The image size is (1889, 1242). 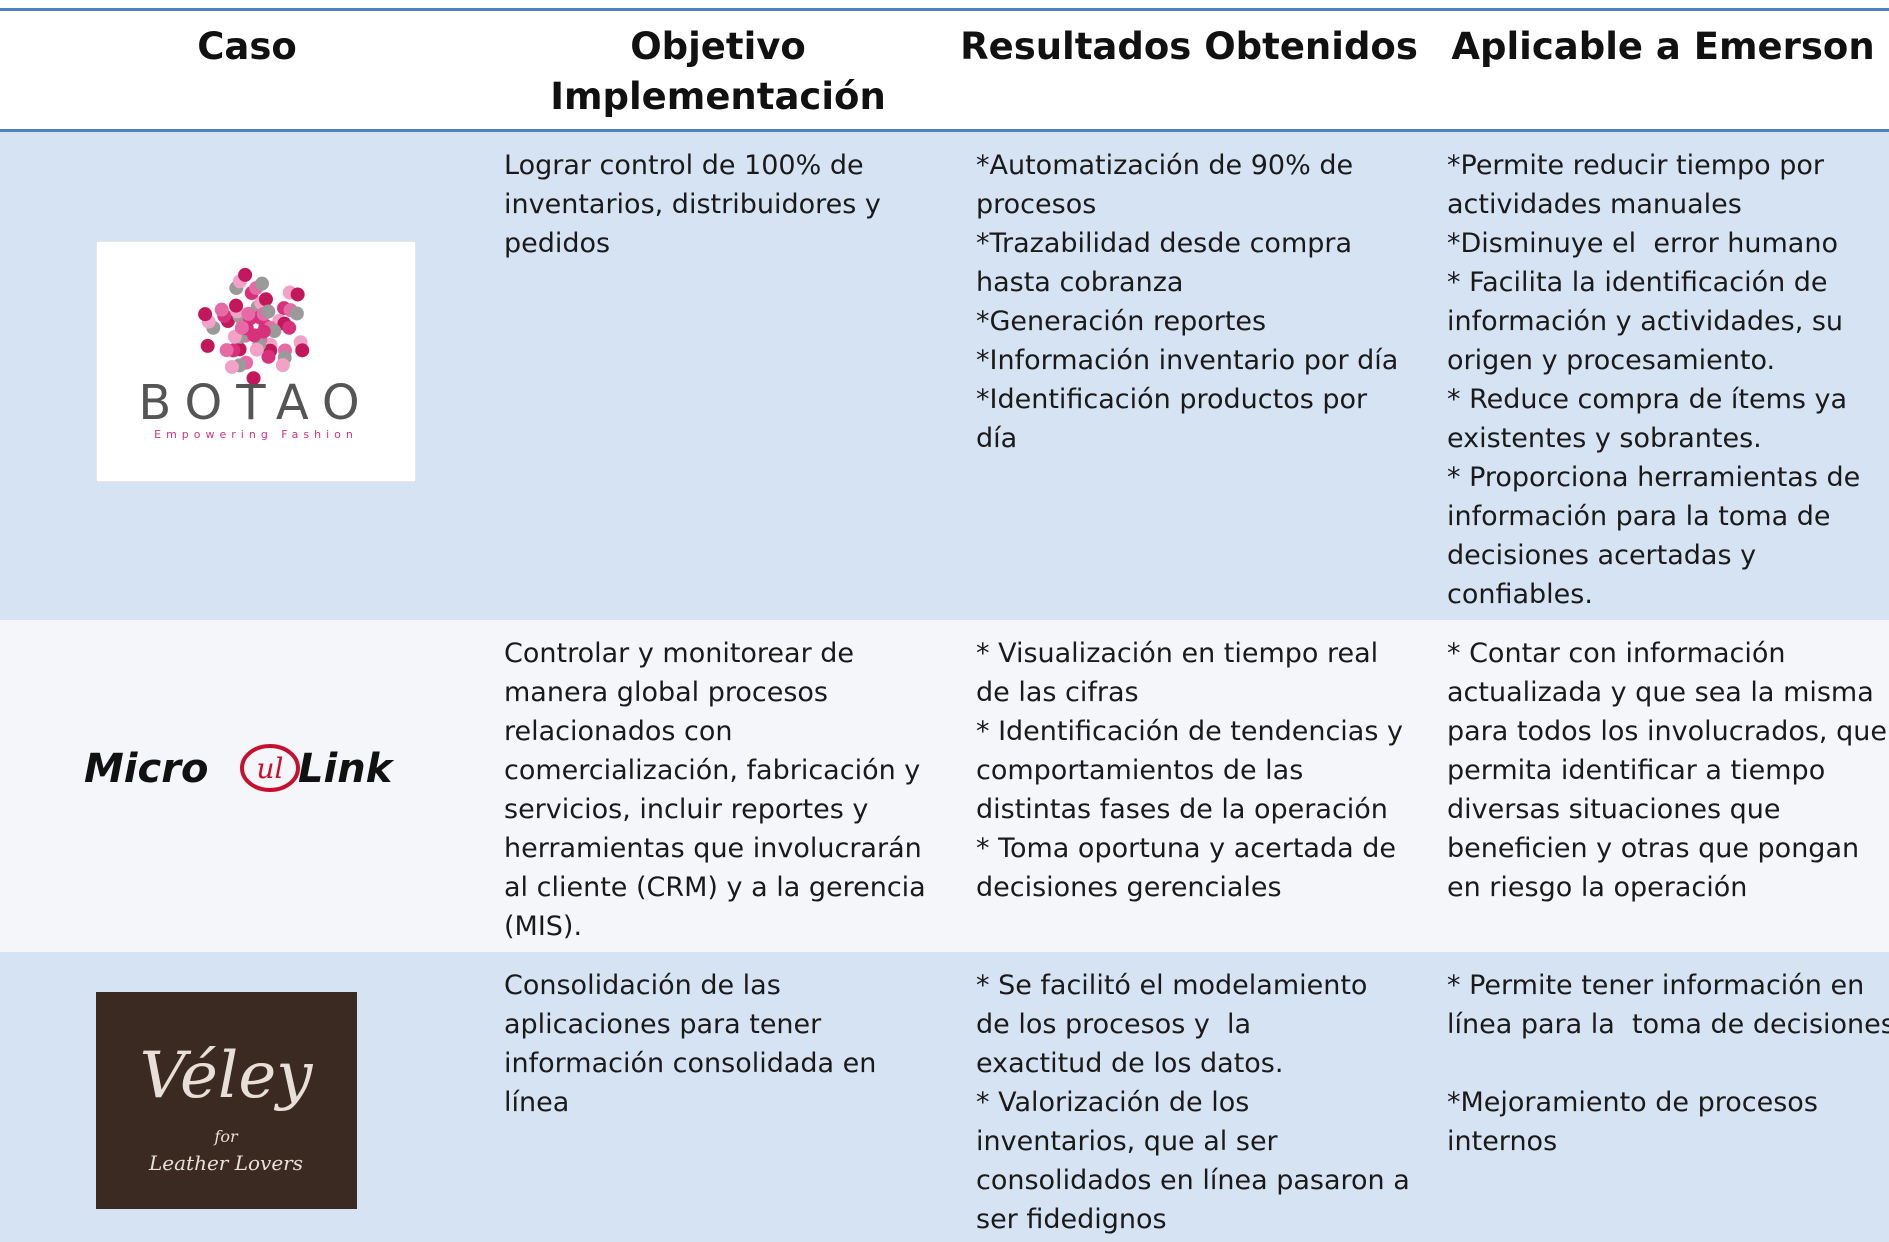 What do you see at coordinates (227, 1076) in the screenshot?
I see `logo-text: Véley` at bounding box center [227, 1076].